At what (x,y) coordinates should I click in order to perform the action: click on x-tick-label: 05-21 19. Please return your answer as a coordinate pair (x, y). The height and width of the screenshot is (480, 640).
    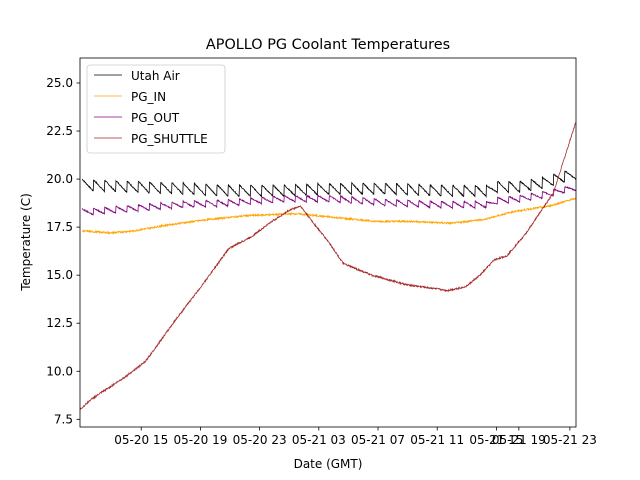
    Looking at the image, I should click on (519, 440).